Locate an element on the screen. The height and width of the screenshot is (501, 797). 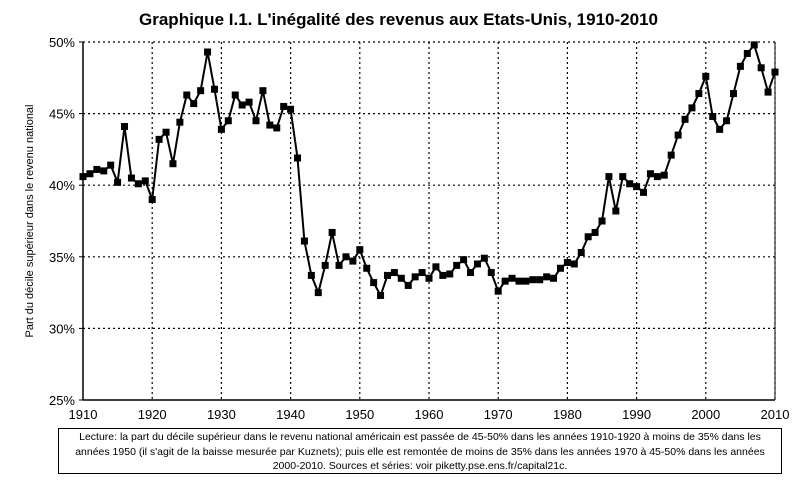
y-tick-label: 30% is located at coordinates (62, 328).